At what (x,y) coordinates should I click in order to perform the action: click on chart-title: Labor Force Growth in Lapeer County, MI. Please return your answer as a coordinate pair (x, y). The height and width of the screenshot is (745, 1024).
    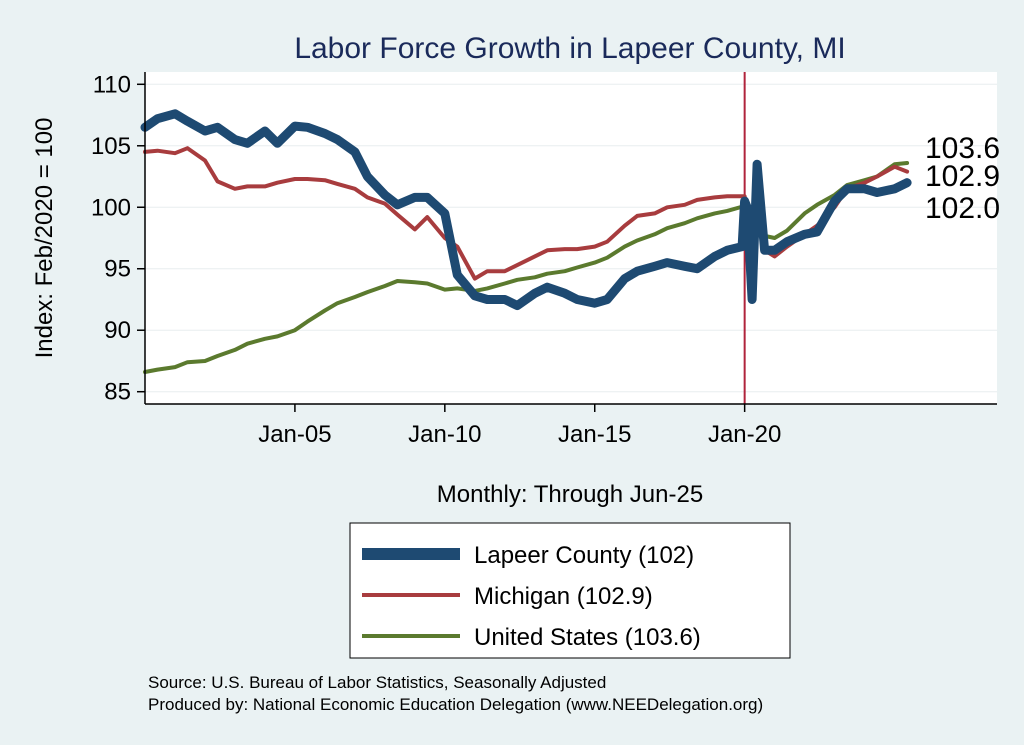
    Looking at the image, I should click on (569, 48).